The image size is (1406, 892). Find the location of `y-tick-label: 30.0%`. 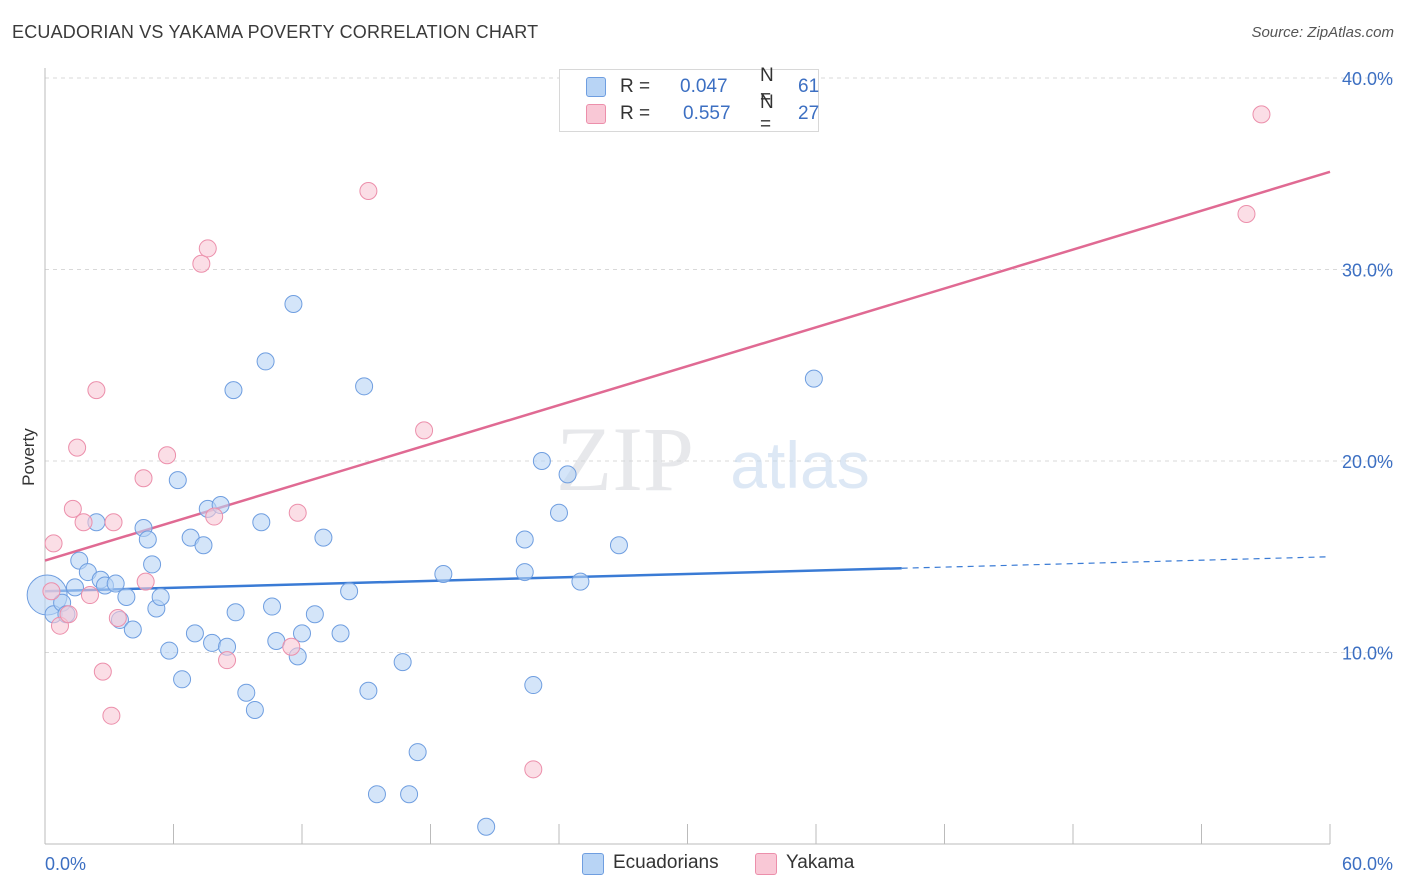

y-tick-label: 30.0% is located at coordinates (1367, 271).